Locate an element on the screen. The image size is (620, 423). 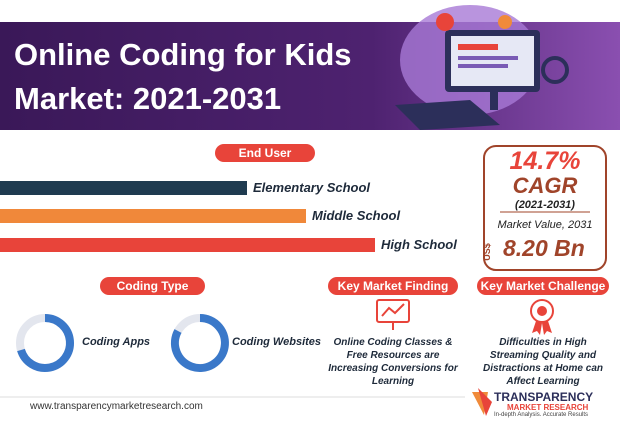
market-value-label: Market Value, 2031 is located at coordinates (545, 225).